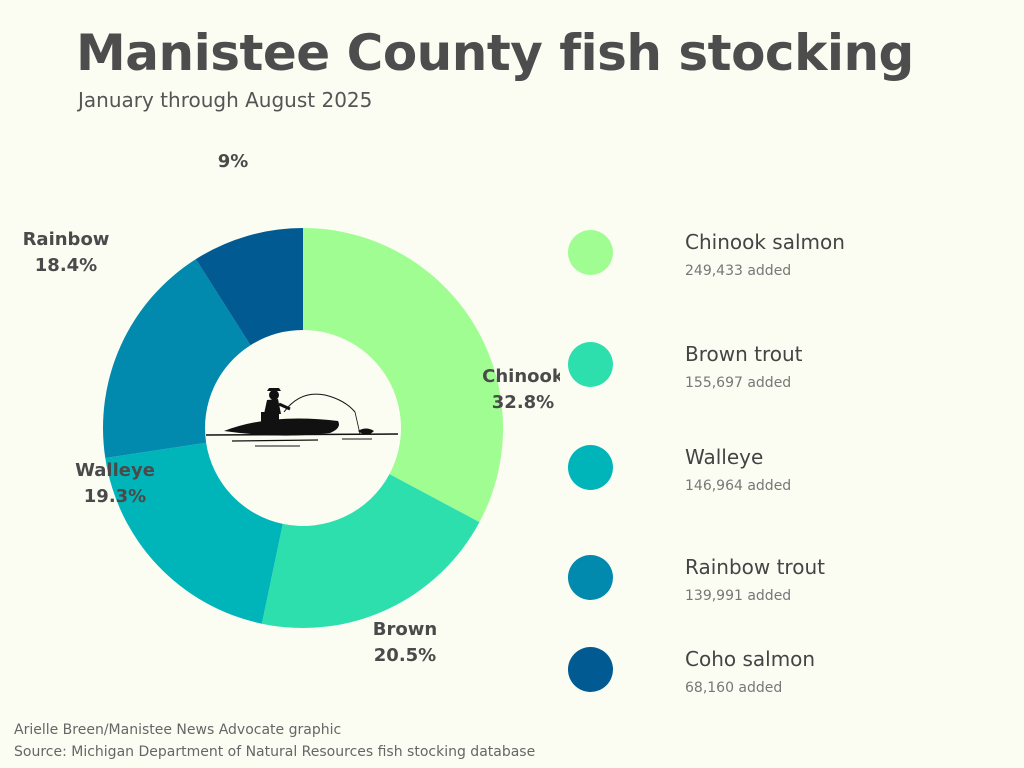  What do you see at coordinates (738, 596) in the screenshot?
I see `legend-count: 139,991 added` at bounding box center [738, 596].